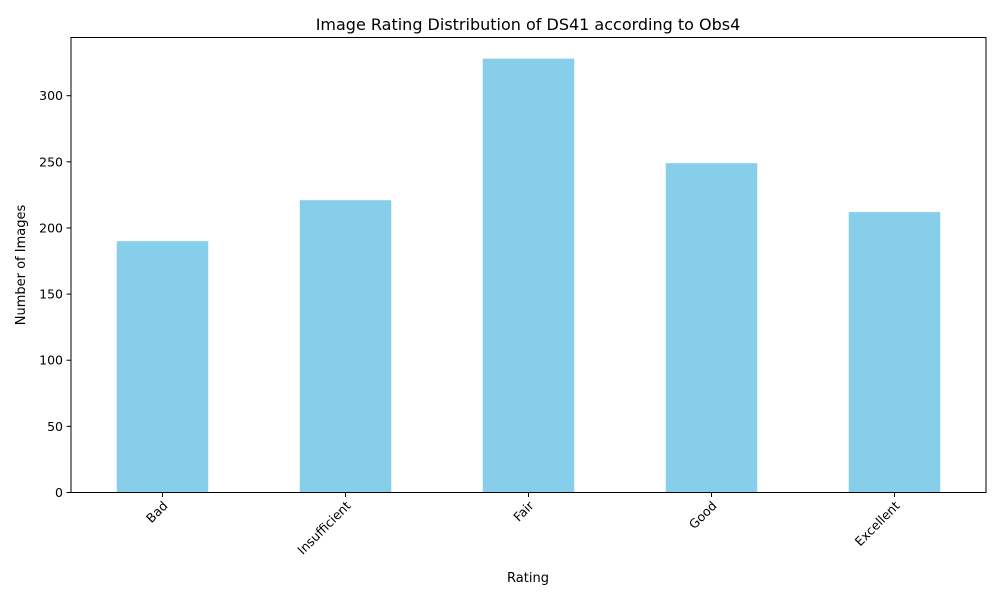 The image size is (1000, 604). What do you see at coordinates (51, 227) in the screenshot?
I see `y-tick-label: 200` at bounding box center [51, 227].